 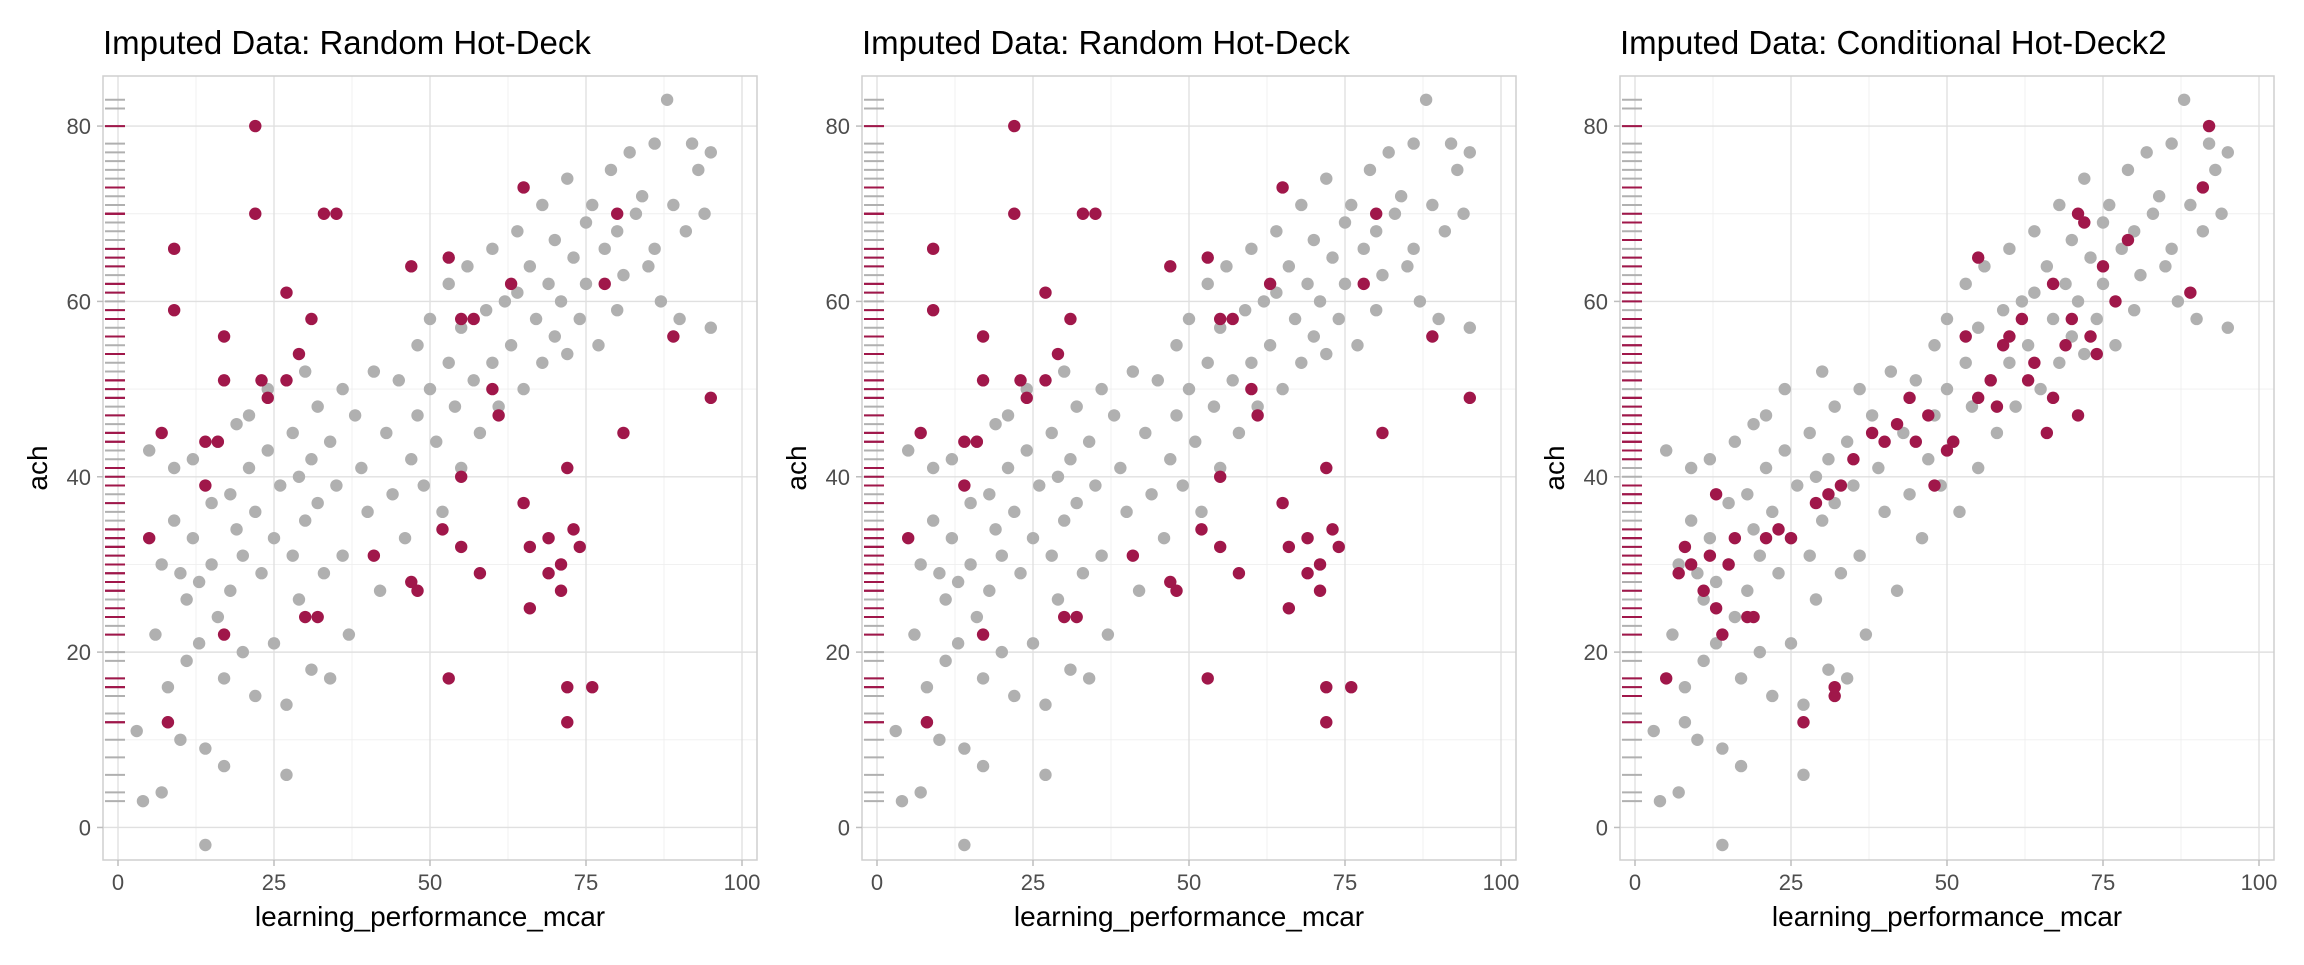 What do you see at coordinates (79, 477) in the screenshot?
I see `y-tick-label: 40` at bounding box center [79, 477].